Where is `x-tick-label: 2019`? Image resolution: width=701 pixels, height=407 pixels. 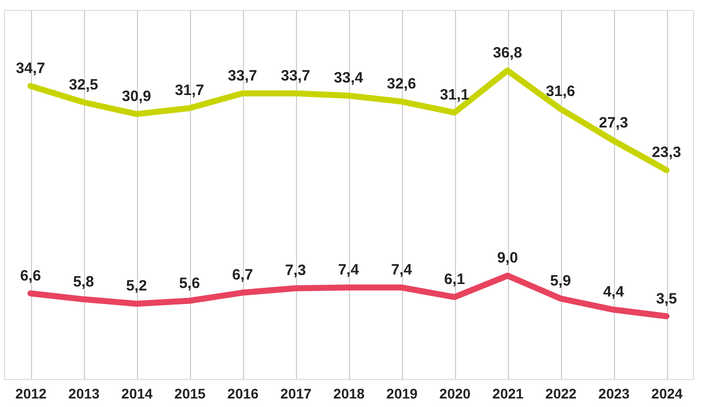 x-tick-label: 2019 is located at coordinates (402, 394).